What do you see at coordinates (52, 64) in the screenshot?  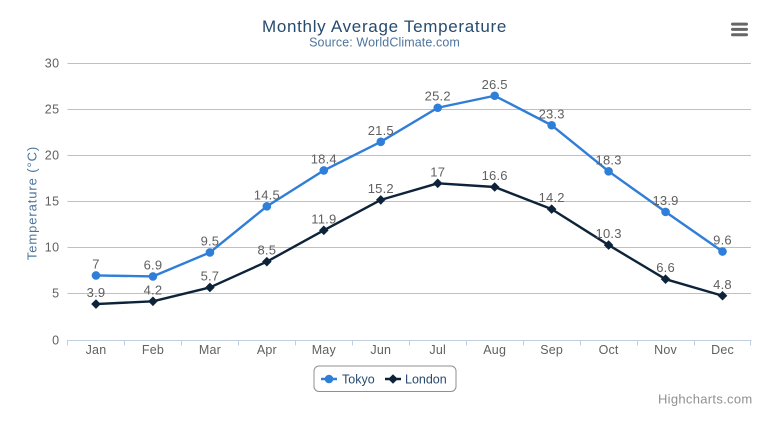 I see `svg-text: 30` at bounding box center [52, 64].